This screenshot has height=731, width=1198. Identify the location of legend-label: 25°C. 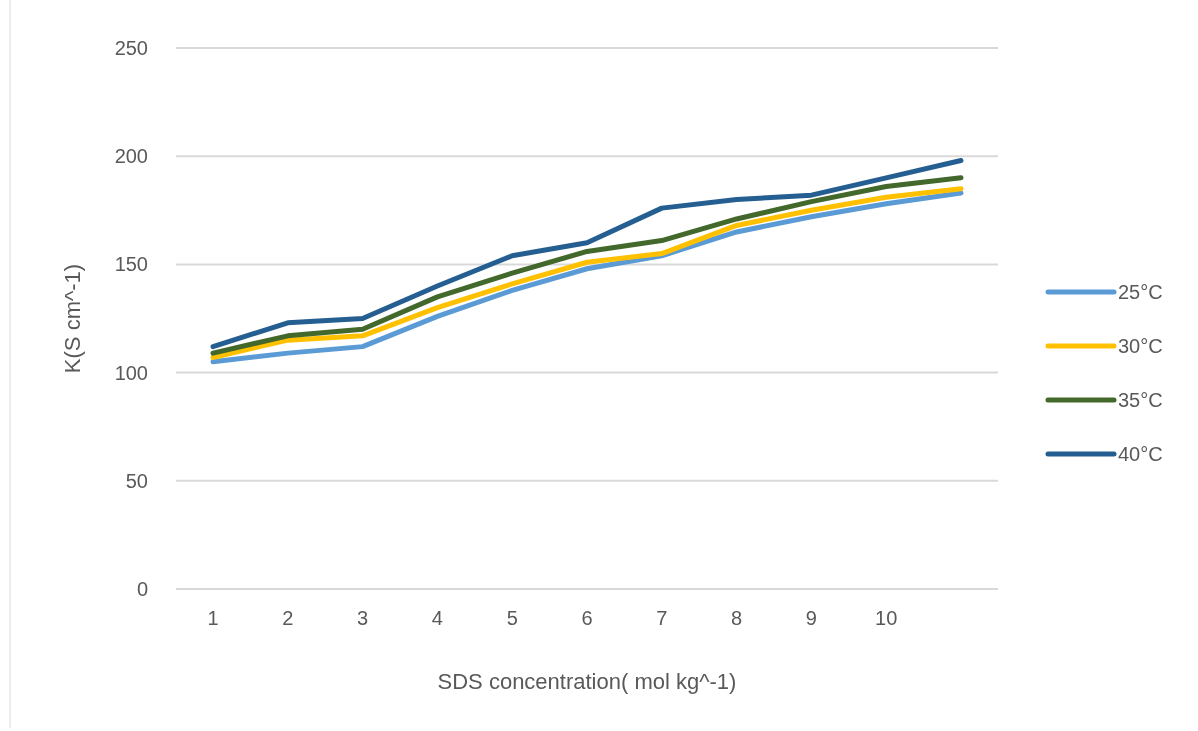
(1140, 292).